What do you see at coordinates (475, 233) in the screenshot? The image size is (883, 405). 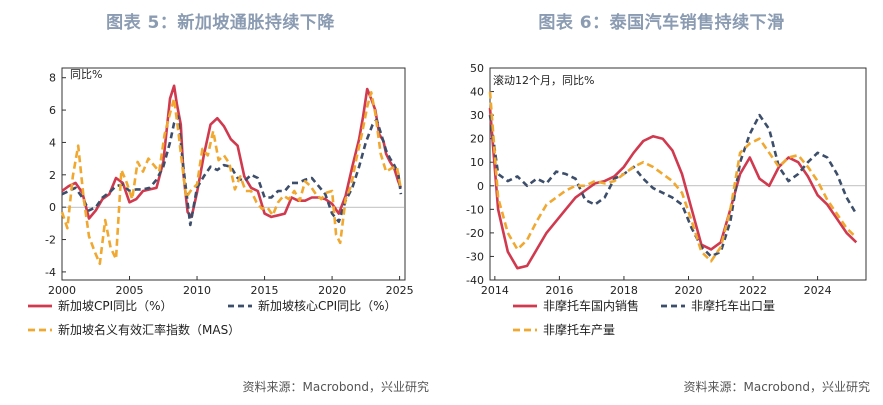 I see `y-tick-label: -20` at bounding box center [475, 233].